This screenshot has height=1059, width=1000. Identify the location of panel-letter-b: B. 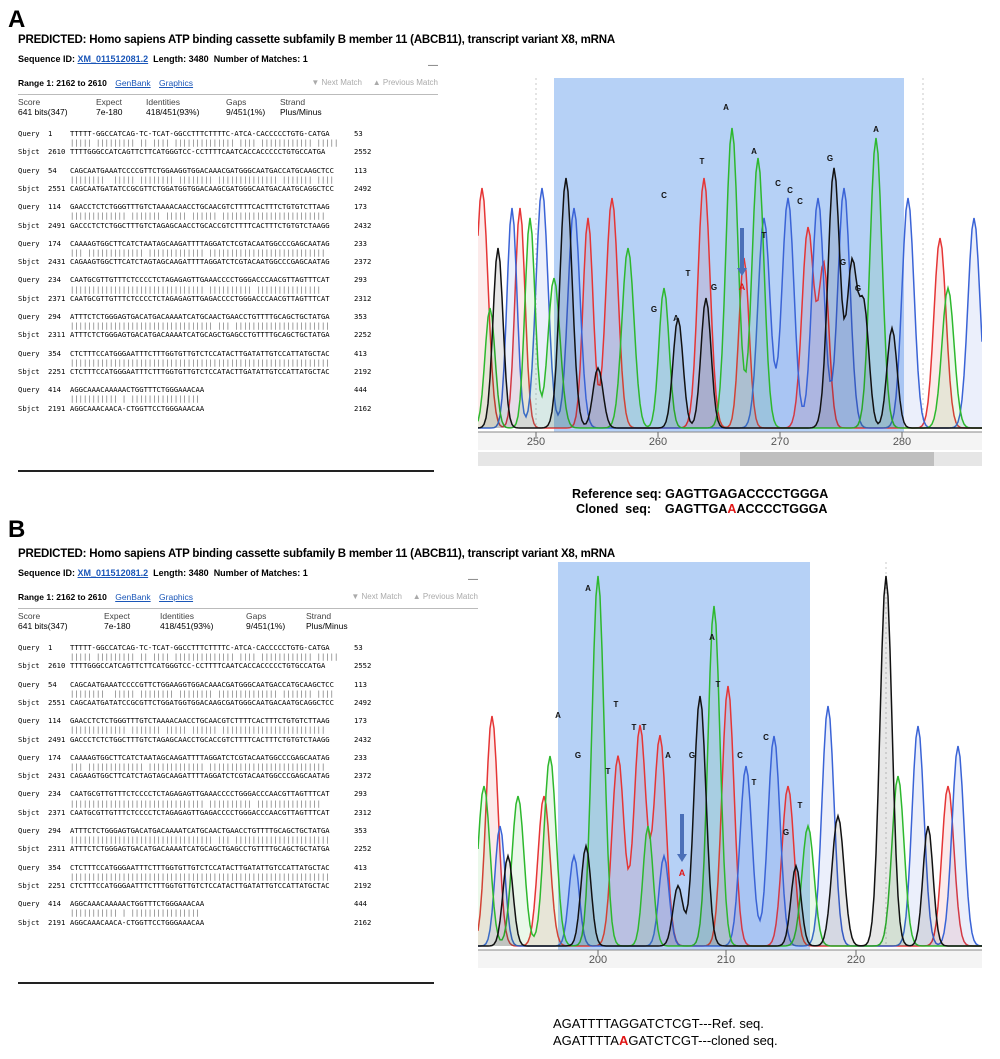
(17, 529).